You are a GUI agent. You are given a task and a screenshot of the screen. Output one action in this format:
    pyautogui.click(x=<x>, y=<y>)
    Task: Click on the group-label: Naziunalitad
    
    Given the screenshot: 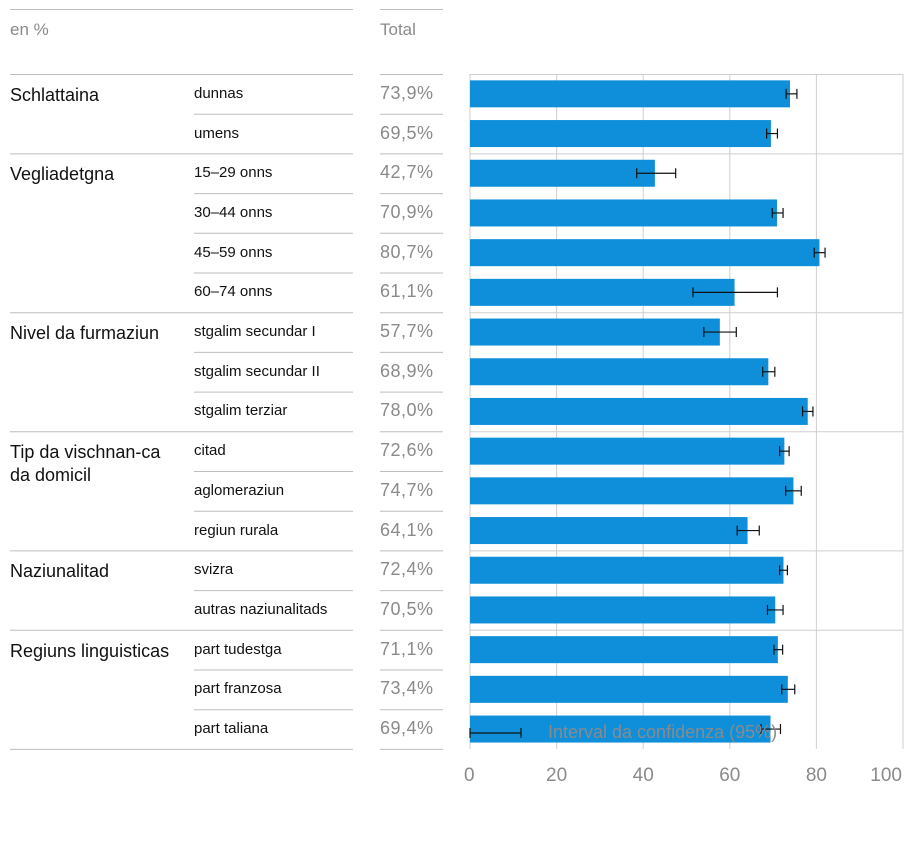 What is the action you would take?
    pyautogui.click(x=90, y=571)
    